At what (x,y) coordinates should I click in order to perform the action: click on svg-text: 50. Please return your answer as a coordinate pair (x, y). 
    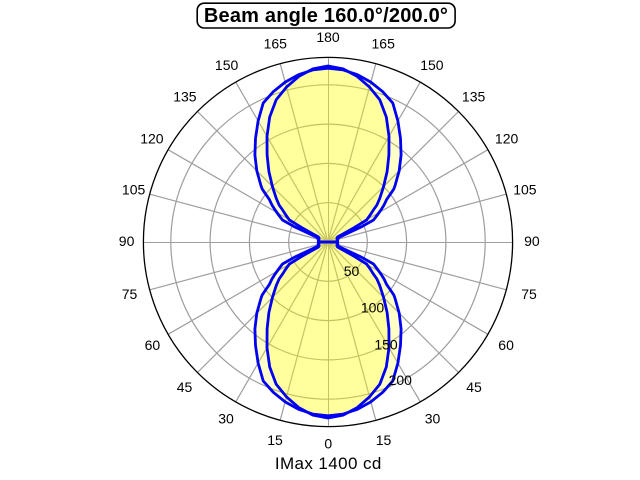
    Looking at the image, I should click on (352, 271).